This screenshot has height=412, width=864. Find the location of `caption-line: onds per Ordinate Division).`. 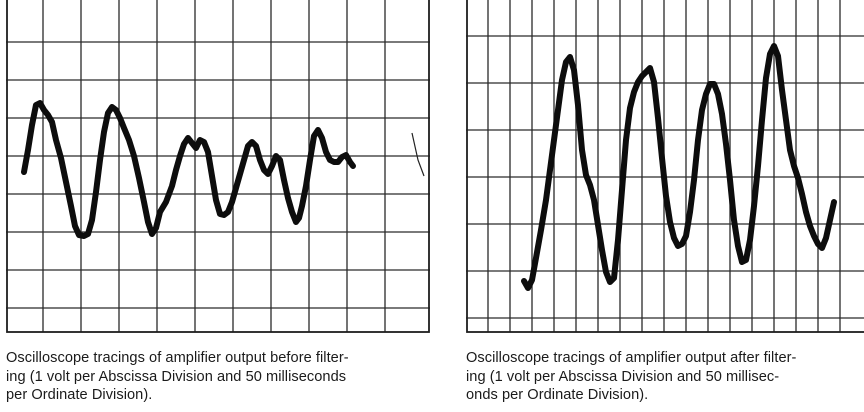

caption-line: onds per Ordinate Division). is located at coordinates (557, 395).